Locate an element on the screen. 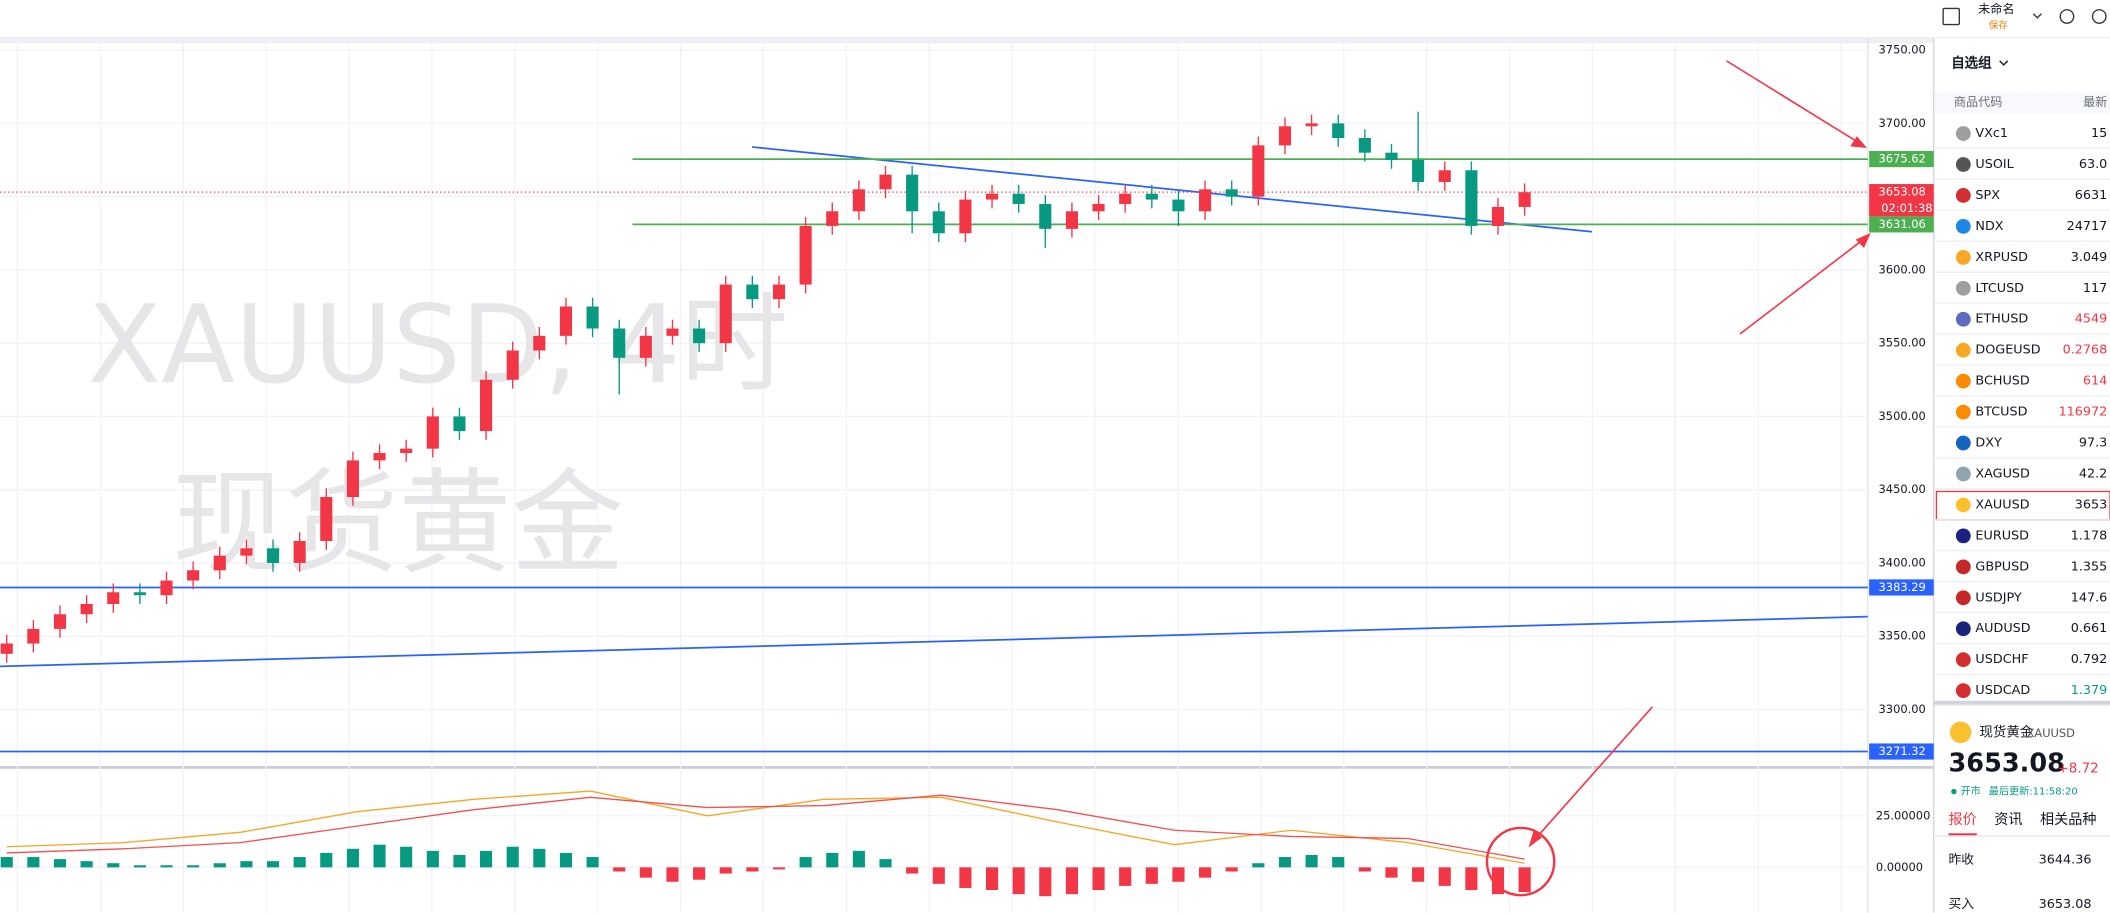 This screenshot has height=913, width=2110. price: 117 is located at coordinates (2095, 288).